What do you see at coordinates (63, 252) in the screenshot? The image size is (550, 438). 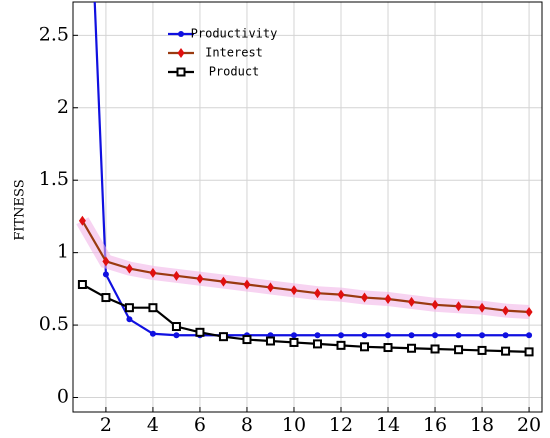 I see `y-tick-label: 1` at bounding box center [63, 252].